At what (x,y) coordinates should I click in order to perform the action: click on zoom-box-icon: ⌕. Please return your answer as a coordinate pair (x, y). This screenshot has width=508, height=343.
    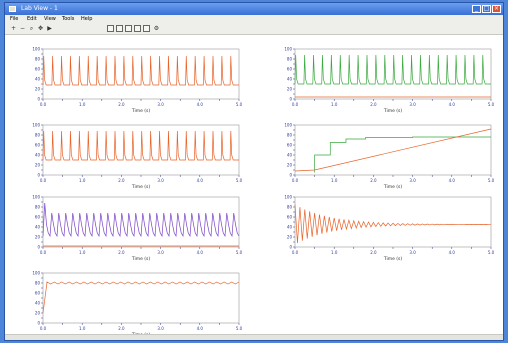
    Looking at the image, I should click on (31, 28).